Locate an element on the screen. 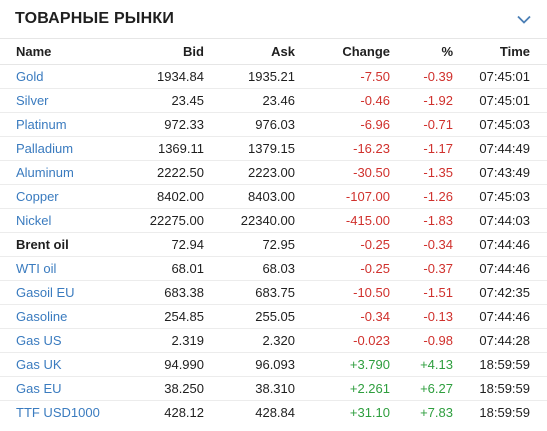  bid-value: 72.94 is located at coordinates (153, 244).